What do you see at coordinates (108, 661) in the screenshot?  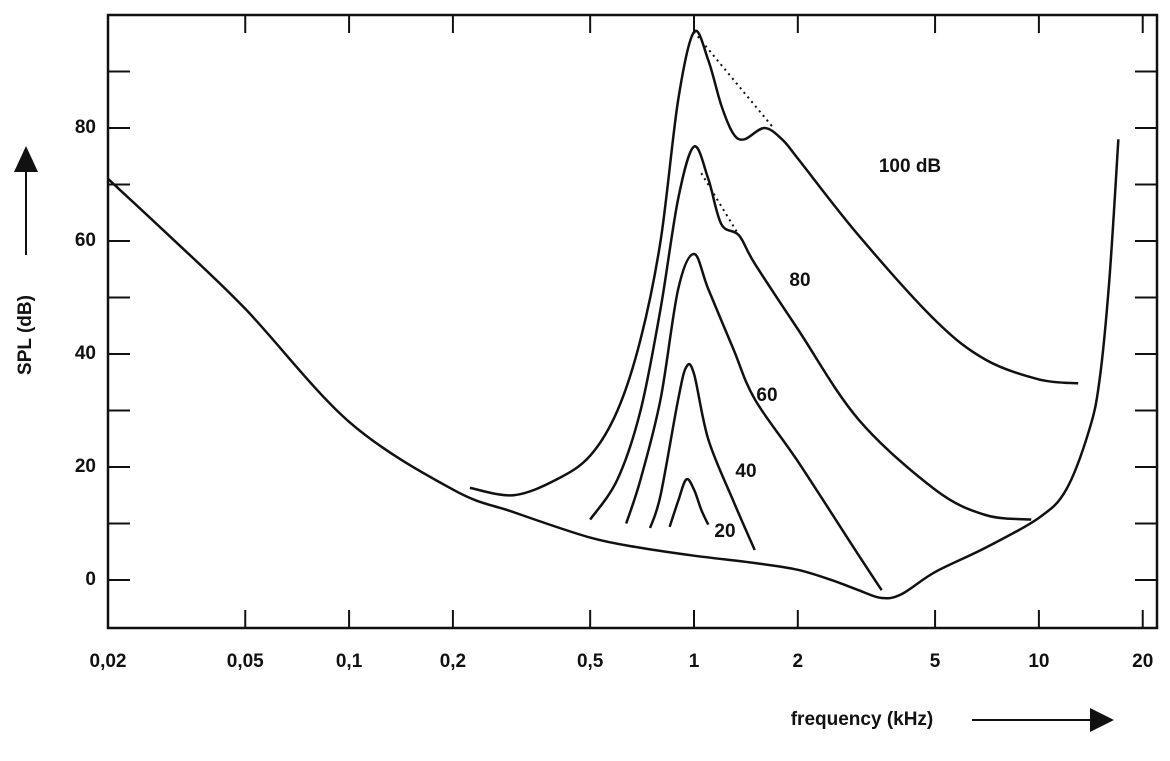 I see `x-tick-label: 0,02` at bounding box center [108, 661].